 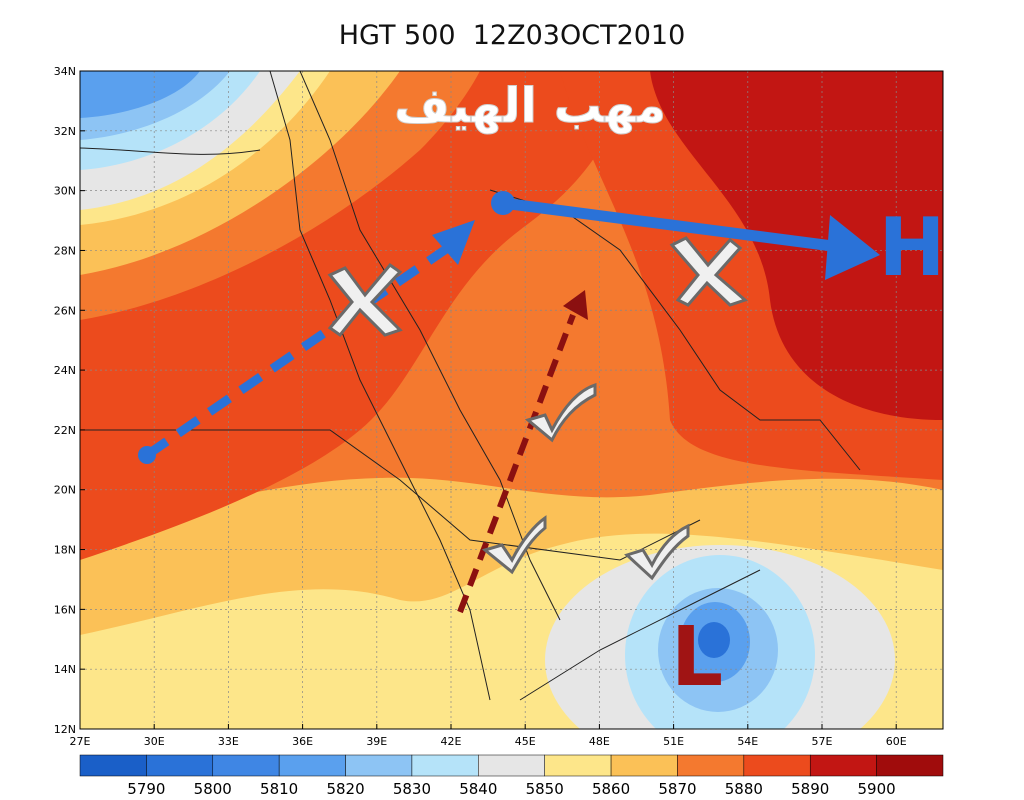 I want to click on lat-label: 32N, so click(x=65, y=131).